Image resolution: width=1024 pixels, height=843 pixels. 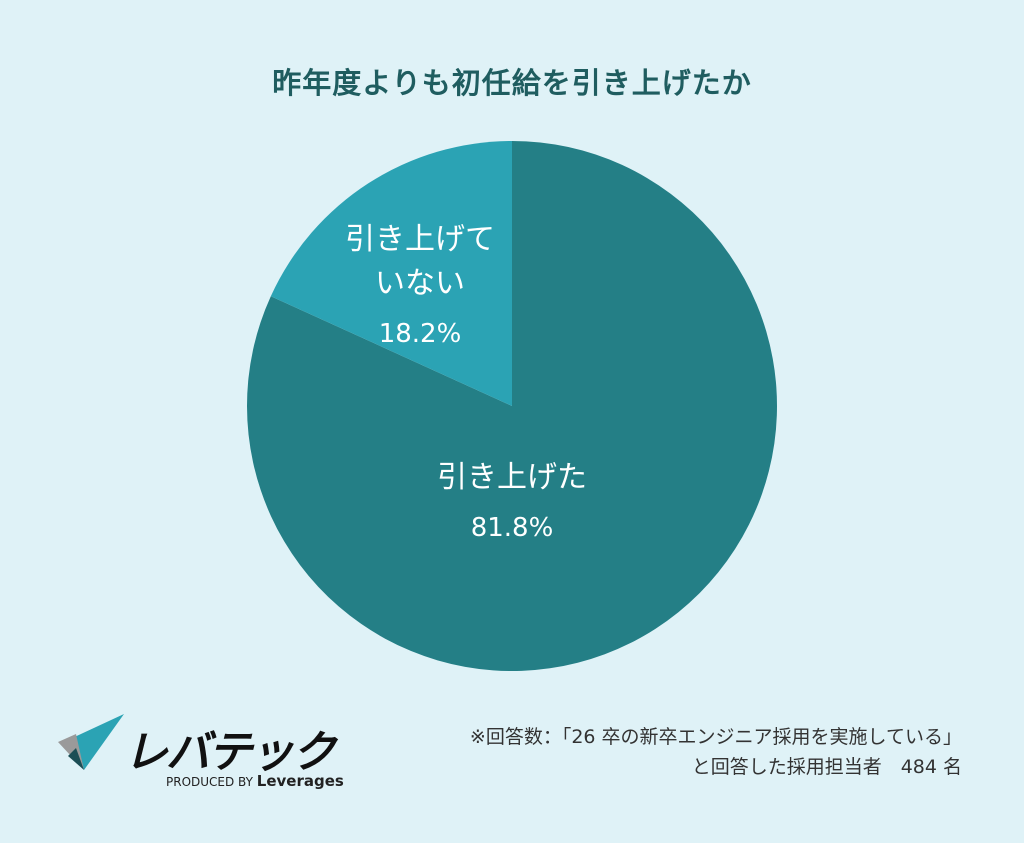 I want to click on logo-sub-brand: Leverages, so click(x=300, y=781).